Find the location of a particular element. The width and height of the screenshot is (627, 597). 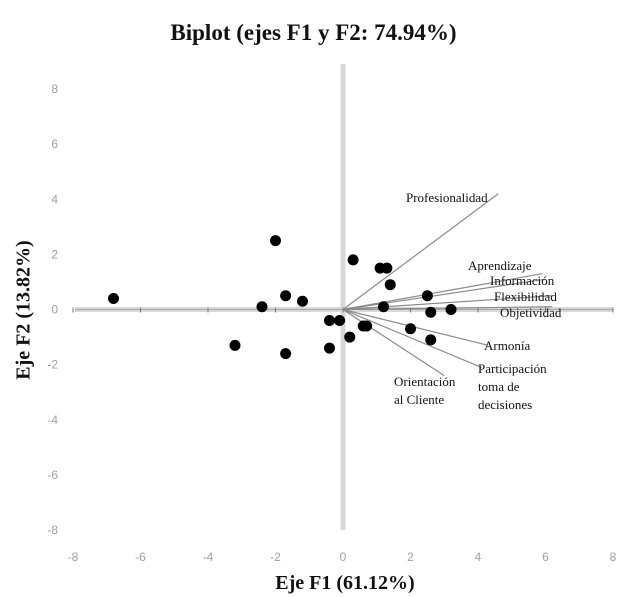

y-tick-label: -8 is located at coordinates (52, 530).